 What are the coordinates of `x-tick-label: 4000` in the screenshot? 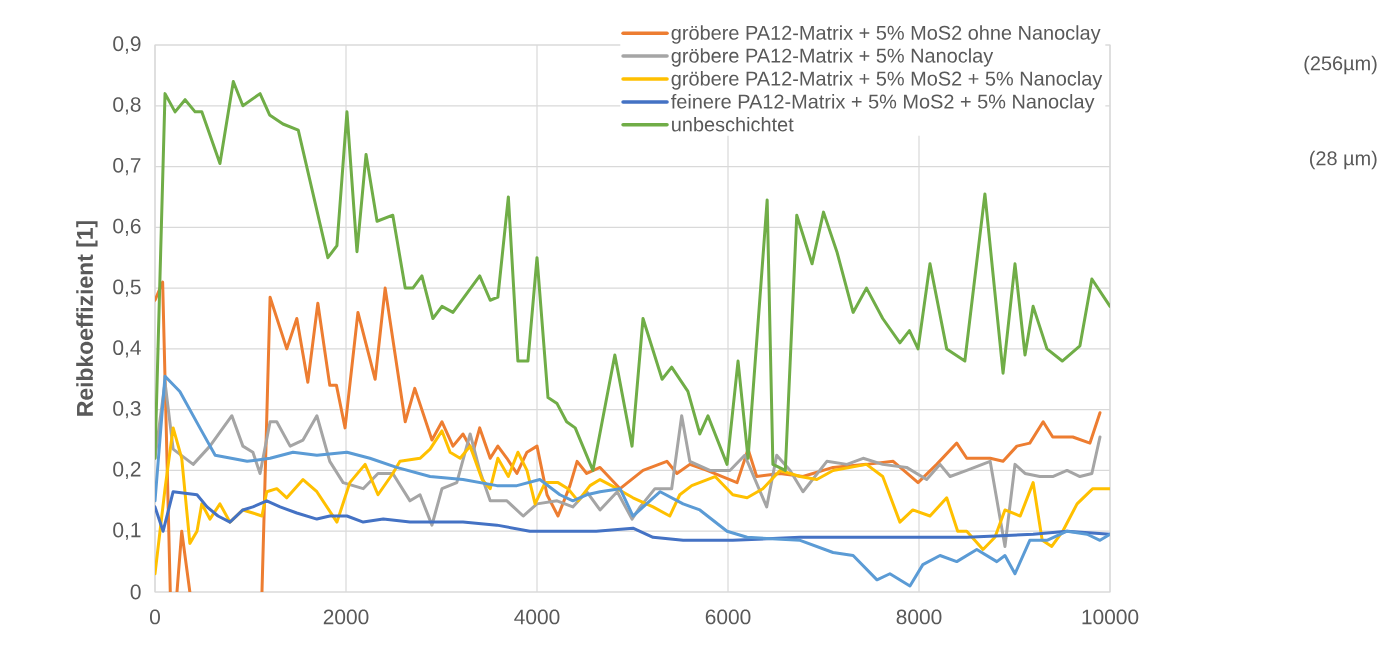 It's located at (537, 617).